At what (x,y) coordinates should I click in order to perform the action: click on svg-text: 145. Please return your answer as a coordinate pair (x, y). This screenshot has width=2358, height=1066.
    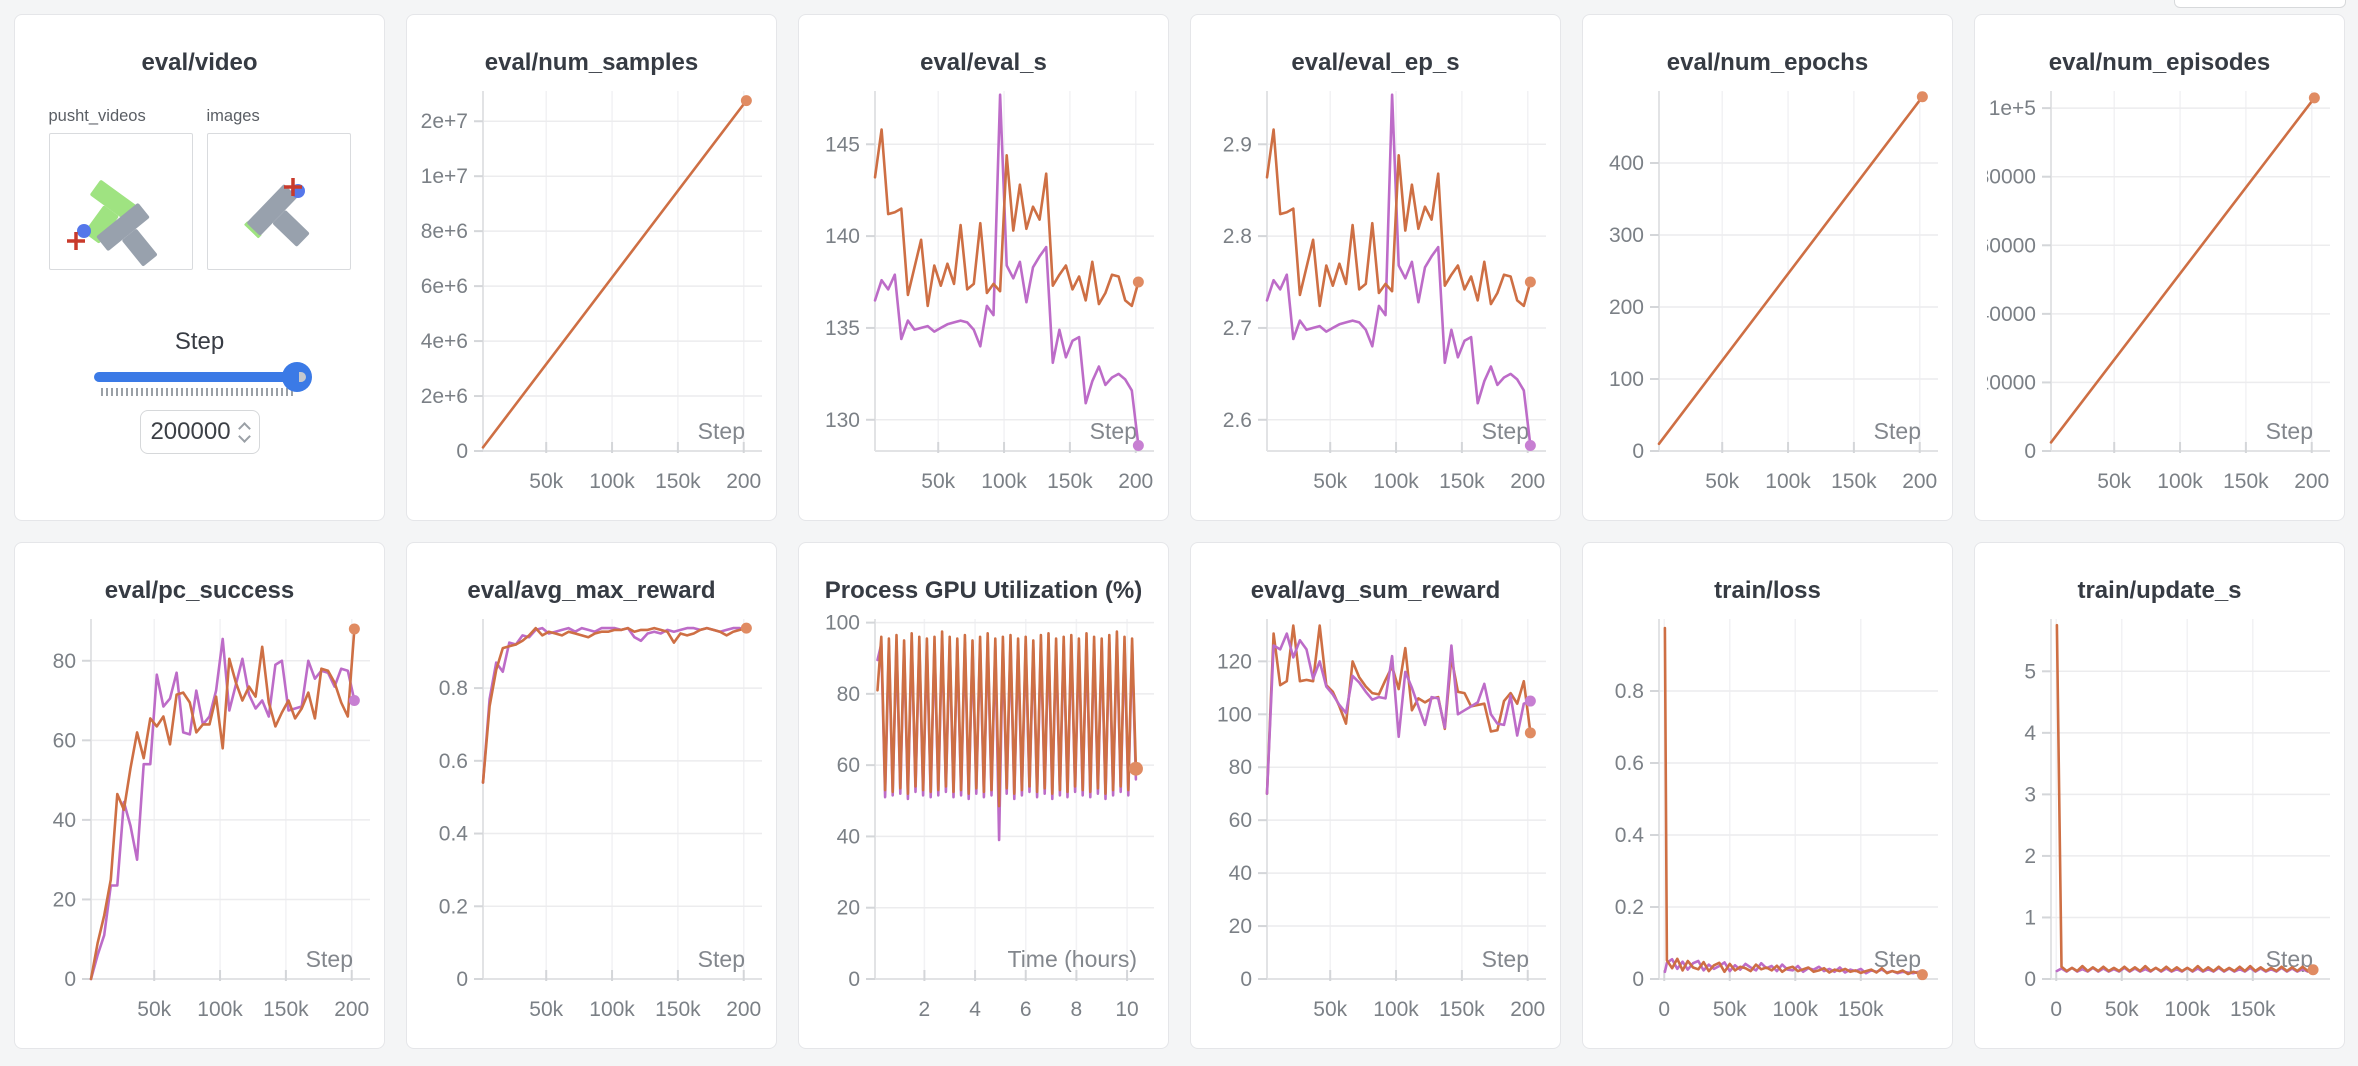
    Looking at the image, I should click on (842, 144).